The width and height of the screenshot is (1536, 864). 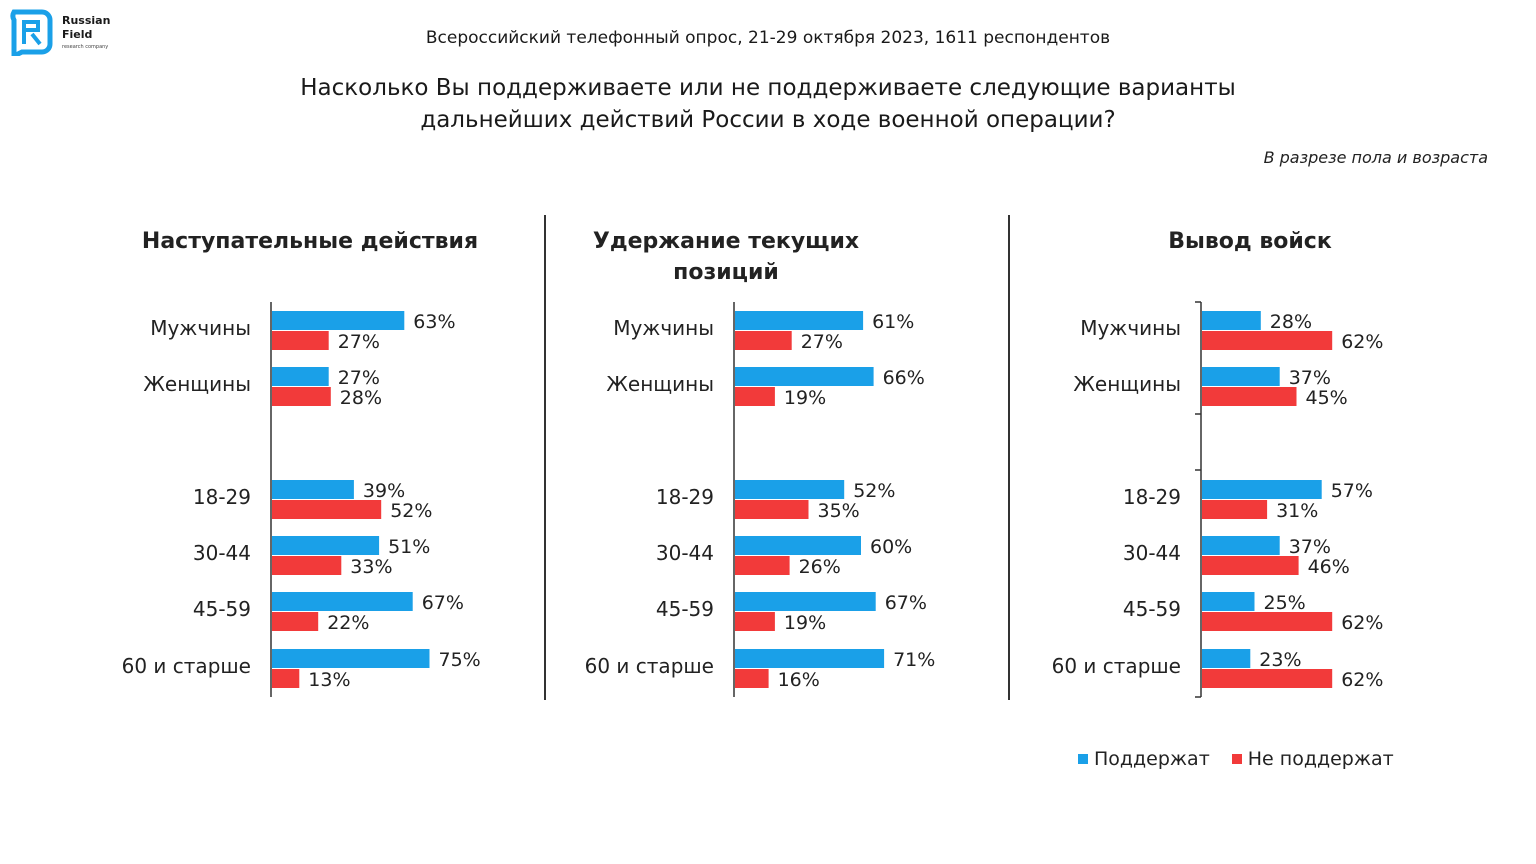 I want to click on data-label: 63%, so click(x=434, y=322).